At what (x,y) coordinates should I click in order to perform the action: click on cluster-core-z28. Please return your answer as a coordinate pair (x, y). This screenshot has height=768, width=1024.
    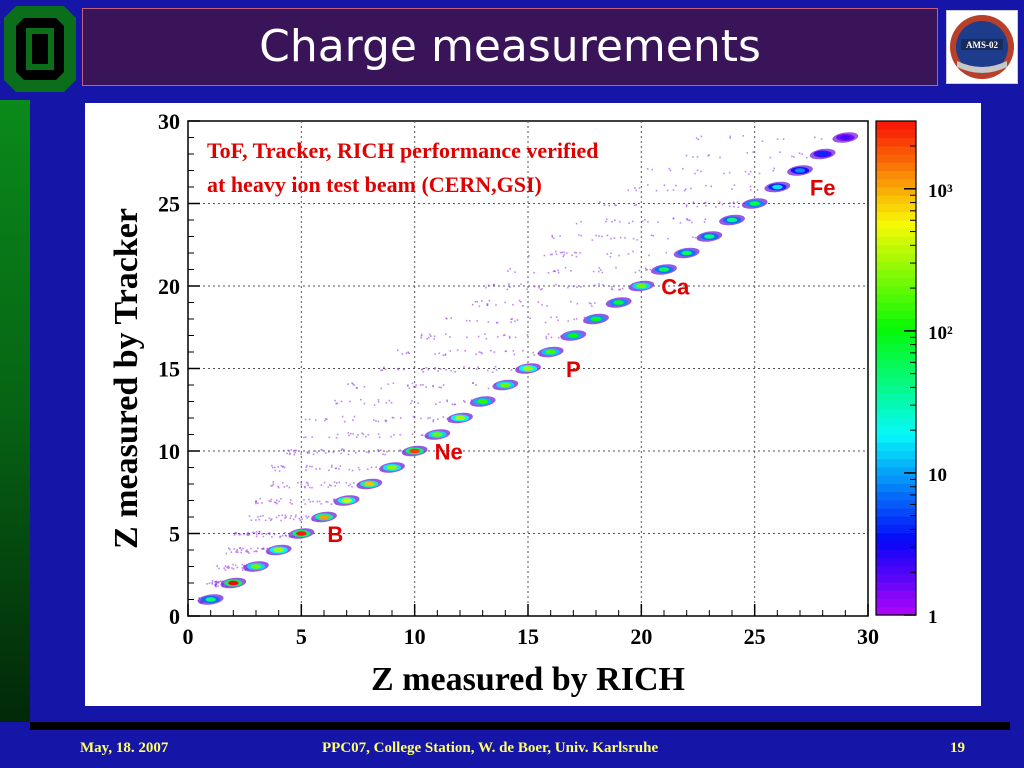
    Looking at the image, I should click on (822, 154).